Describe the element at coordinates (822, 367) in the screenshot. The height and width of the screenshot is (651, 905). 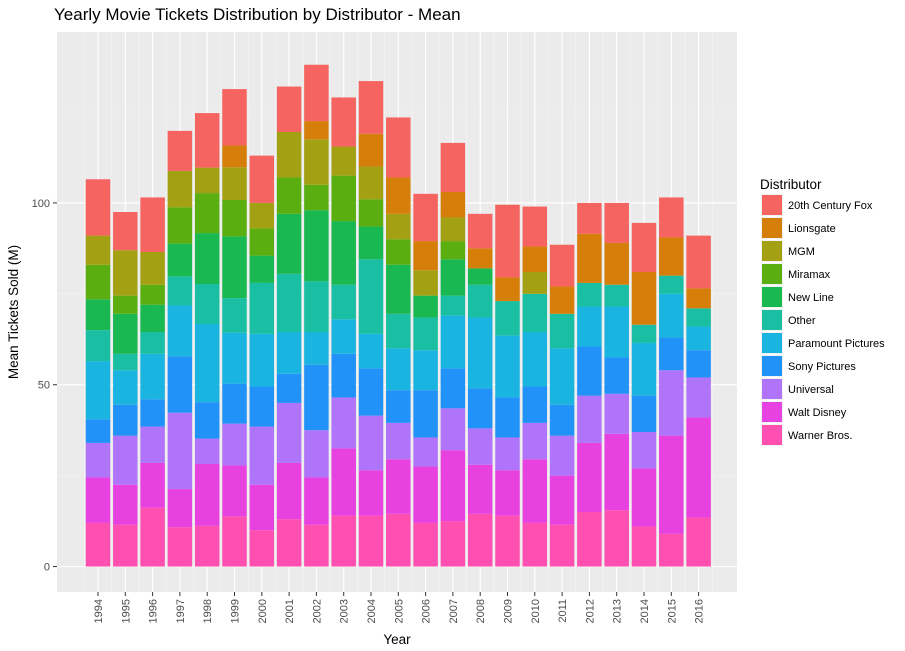
I see `legend-label: Sony Pictures` at that location.